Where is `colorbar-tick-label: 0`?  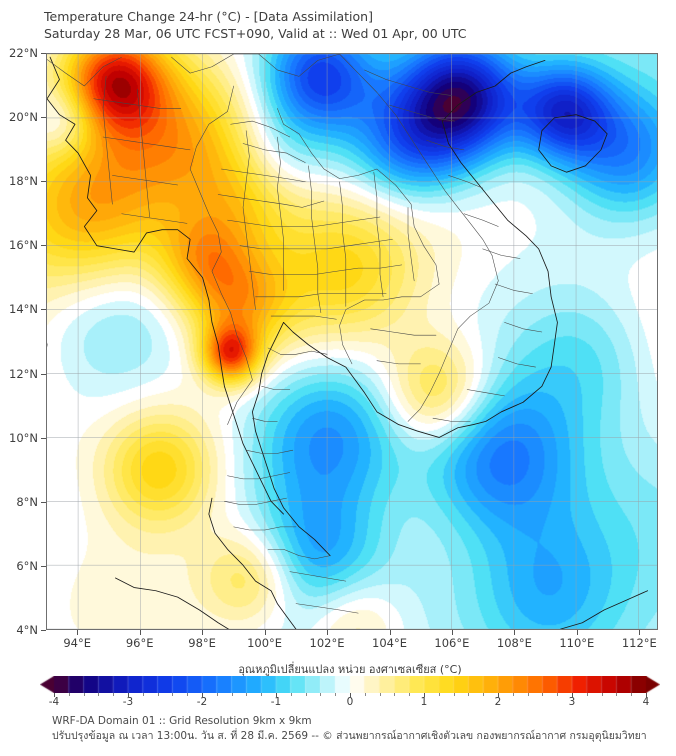
colorbar-tick-label: 0 is located at coordinates (350, 702).